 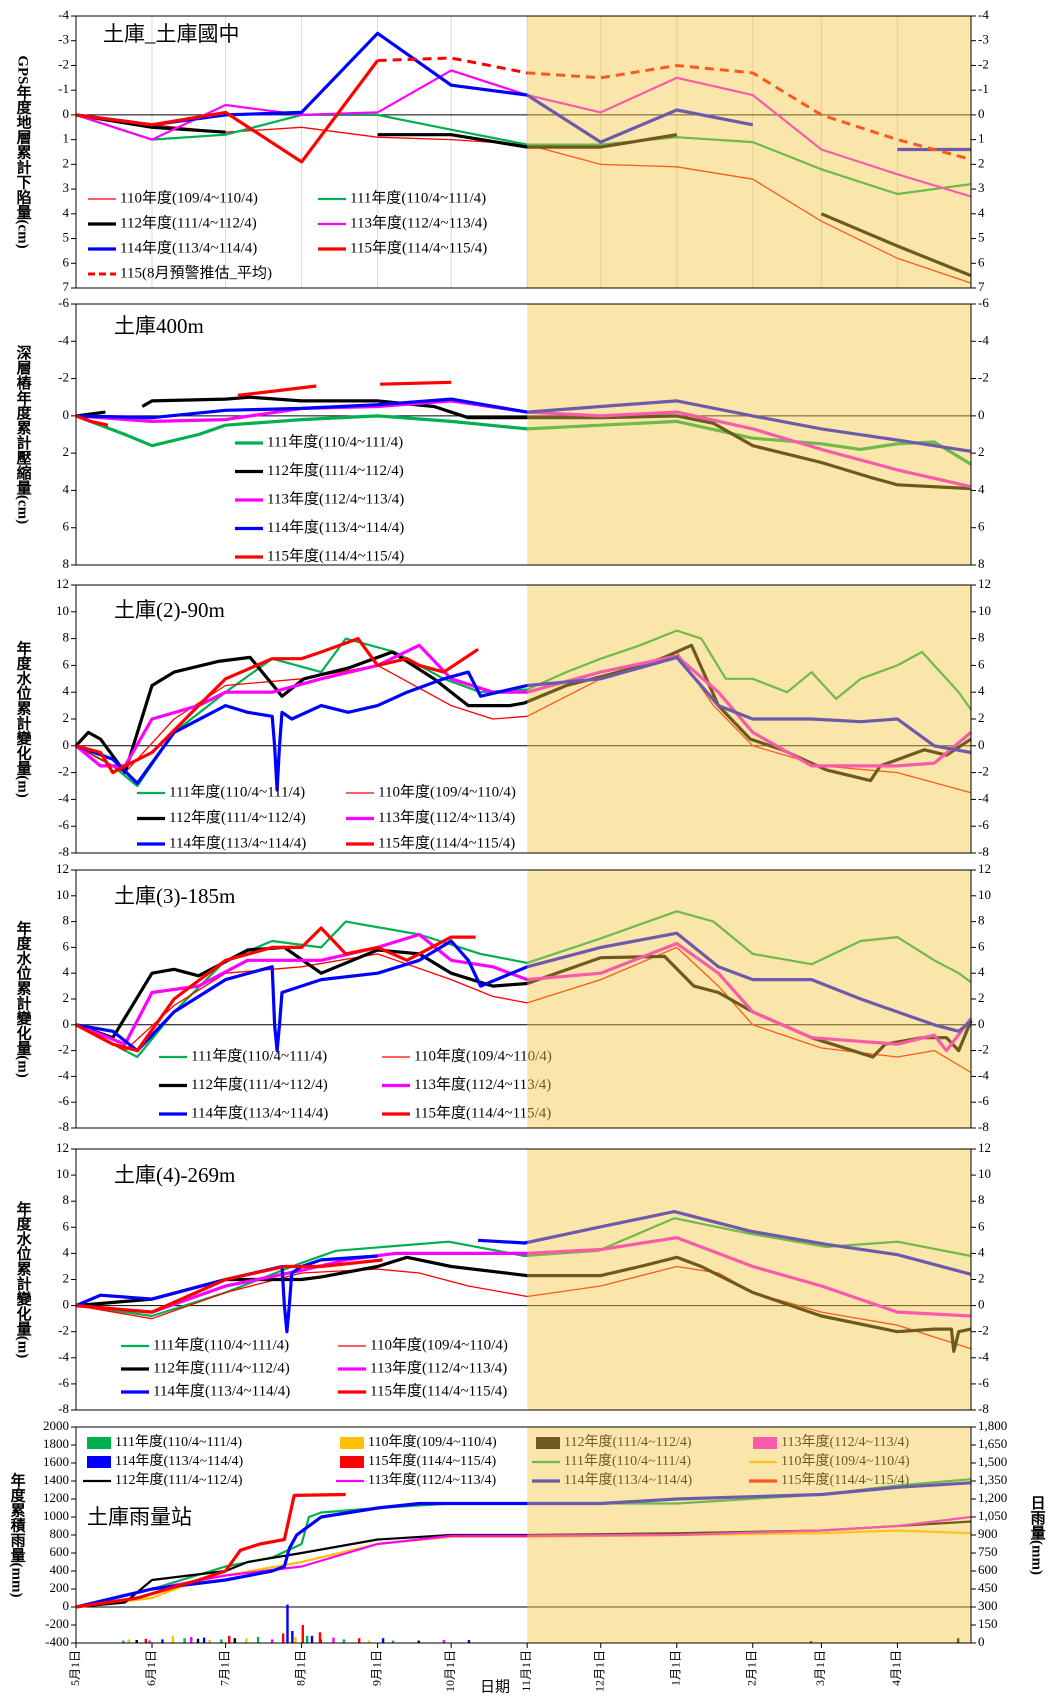 What do you see at coordinates (56, 1497) in the screenshot?
I see `y-tick-label: 1200` at bounding box center [56, 1497].